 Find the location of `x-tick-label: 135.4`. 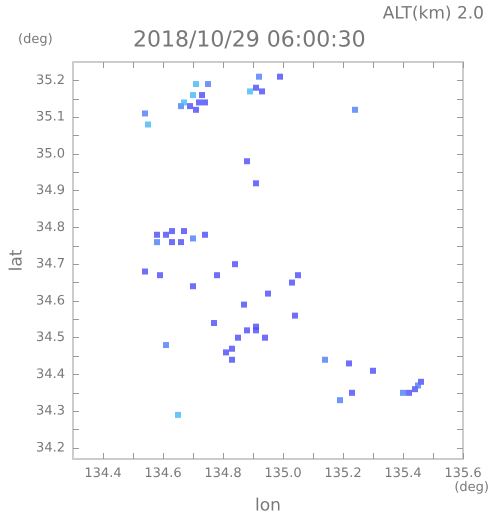

x-tick-label: 135.4 is located at coordinates (403, 473).